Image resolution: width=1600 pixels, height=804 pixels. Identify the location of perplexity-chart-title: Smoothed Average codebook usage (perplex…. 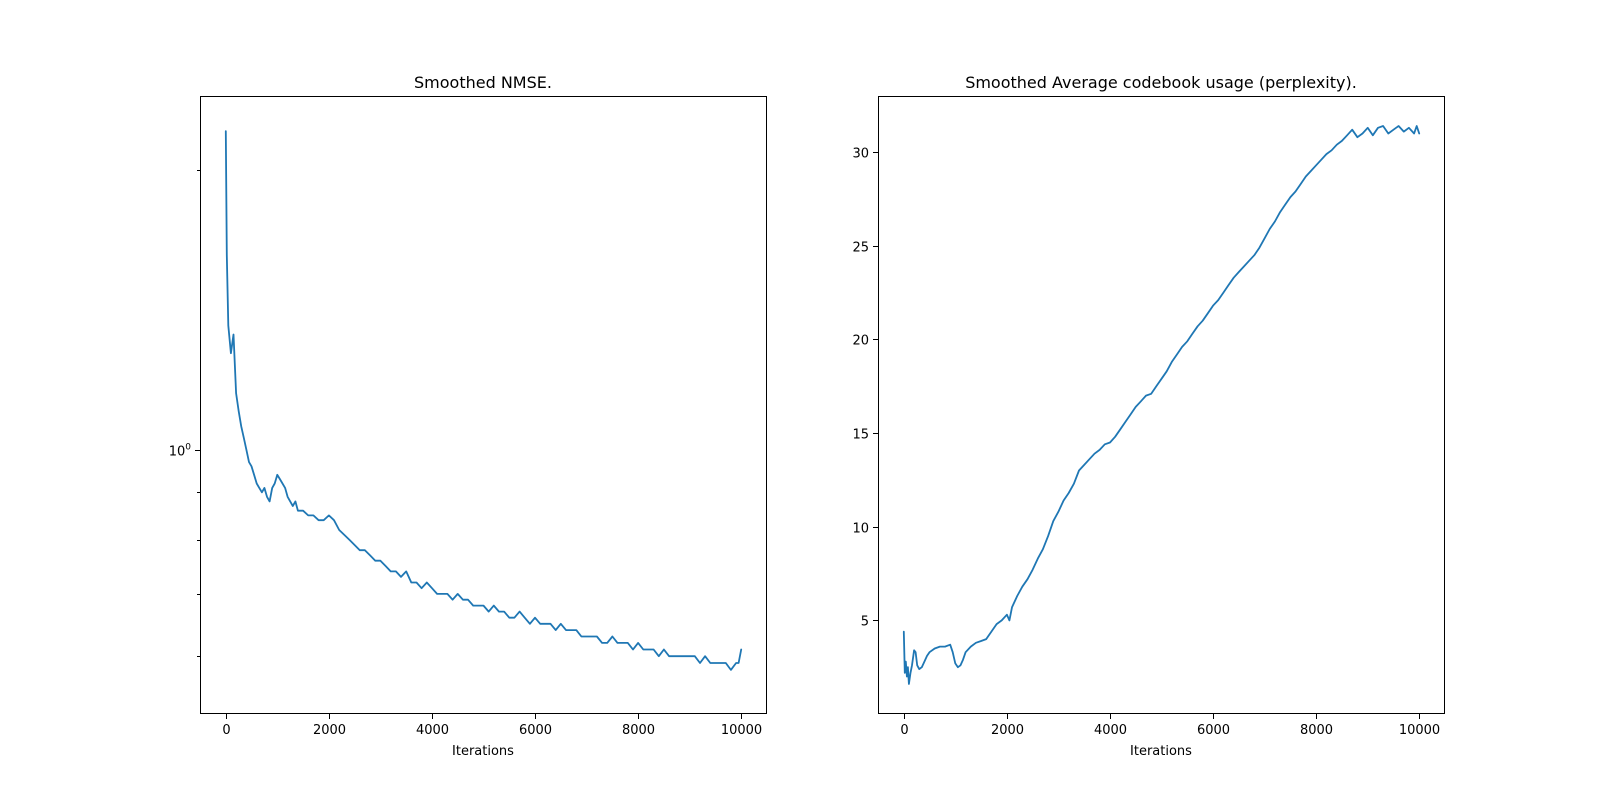
(1161, 82).